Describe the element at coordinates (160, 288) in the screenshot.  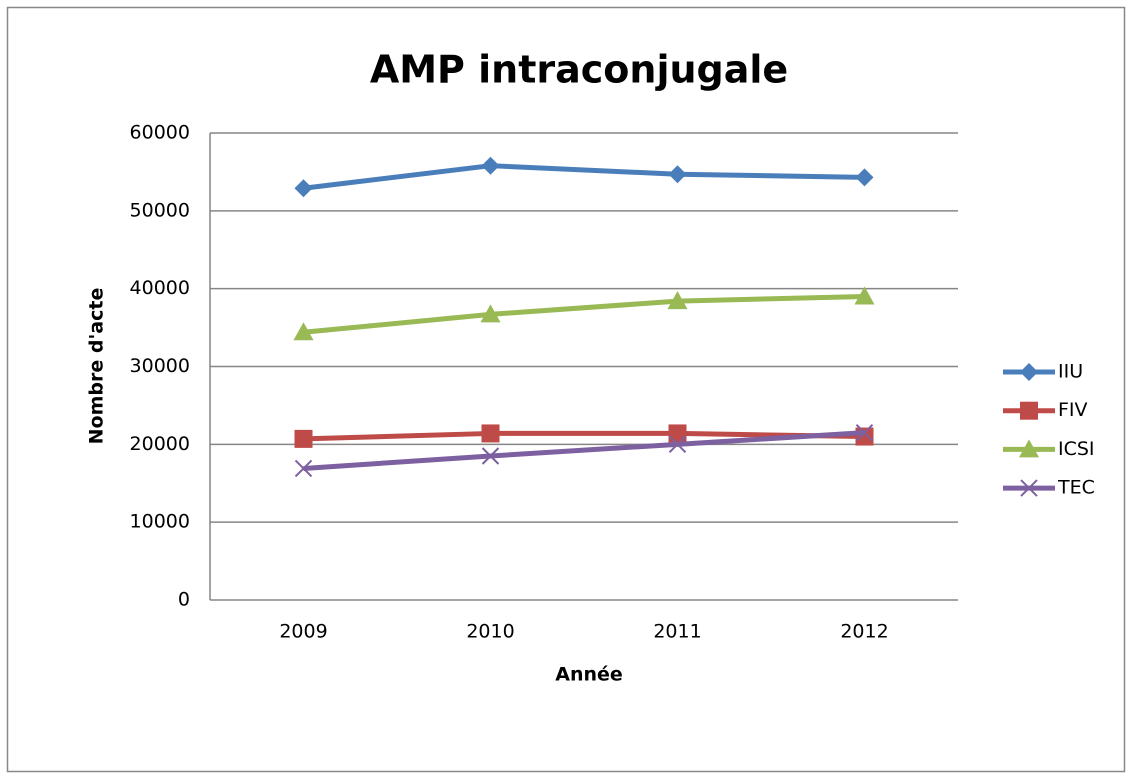
I see `y-tick-label: 40000` at that location.